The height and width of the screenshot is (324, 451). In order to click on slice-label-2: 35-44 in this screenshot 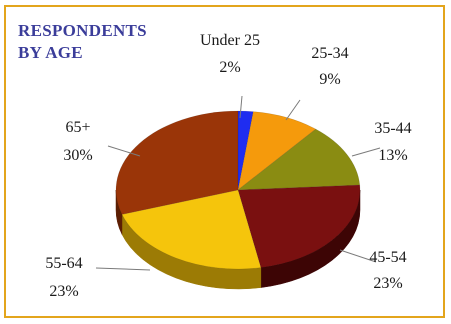, I will do `click(392, 128)`.